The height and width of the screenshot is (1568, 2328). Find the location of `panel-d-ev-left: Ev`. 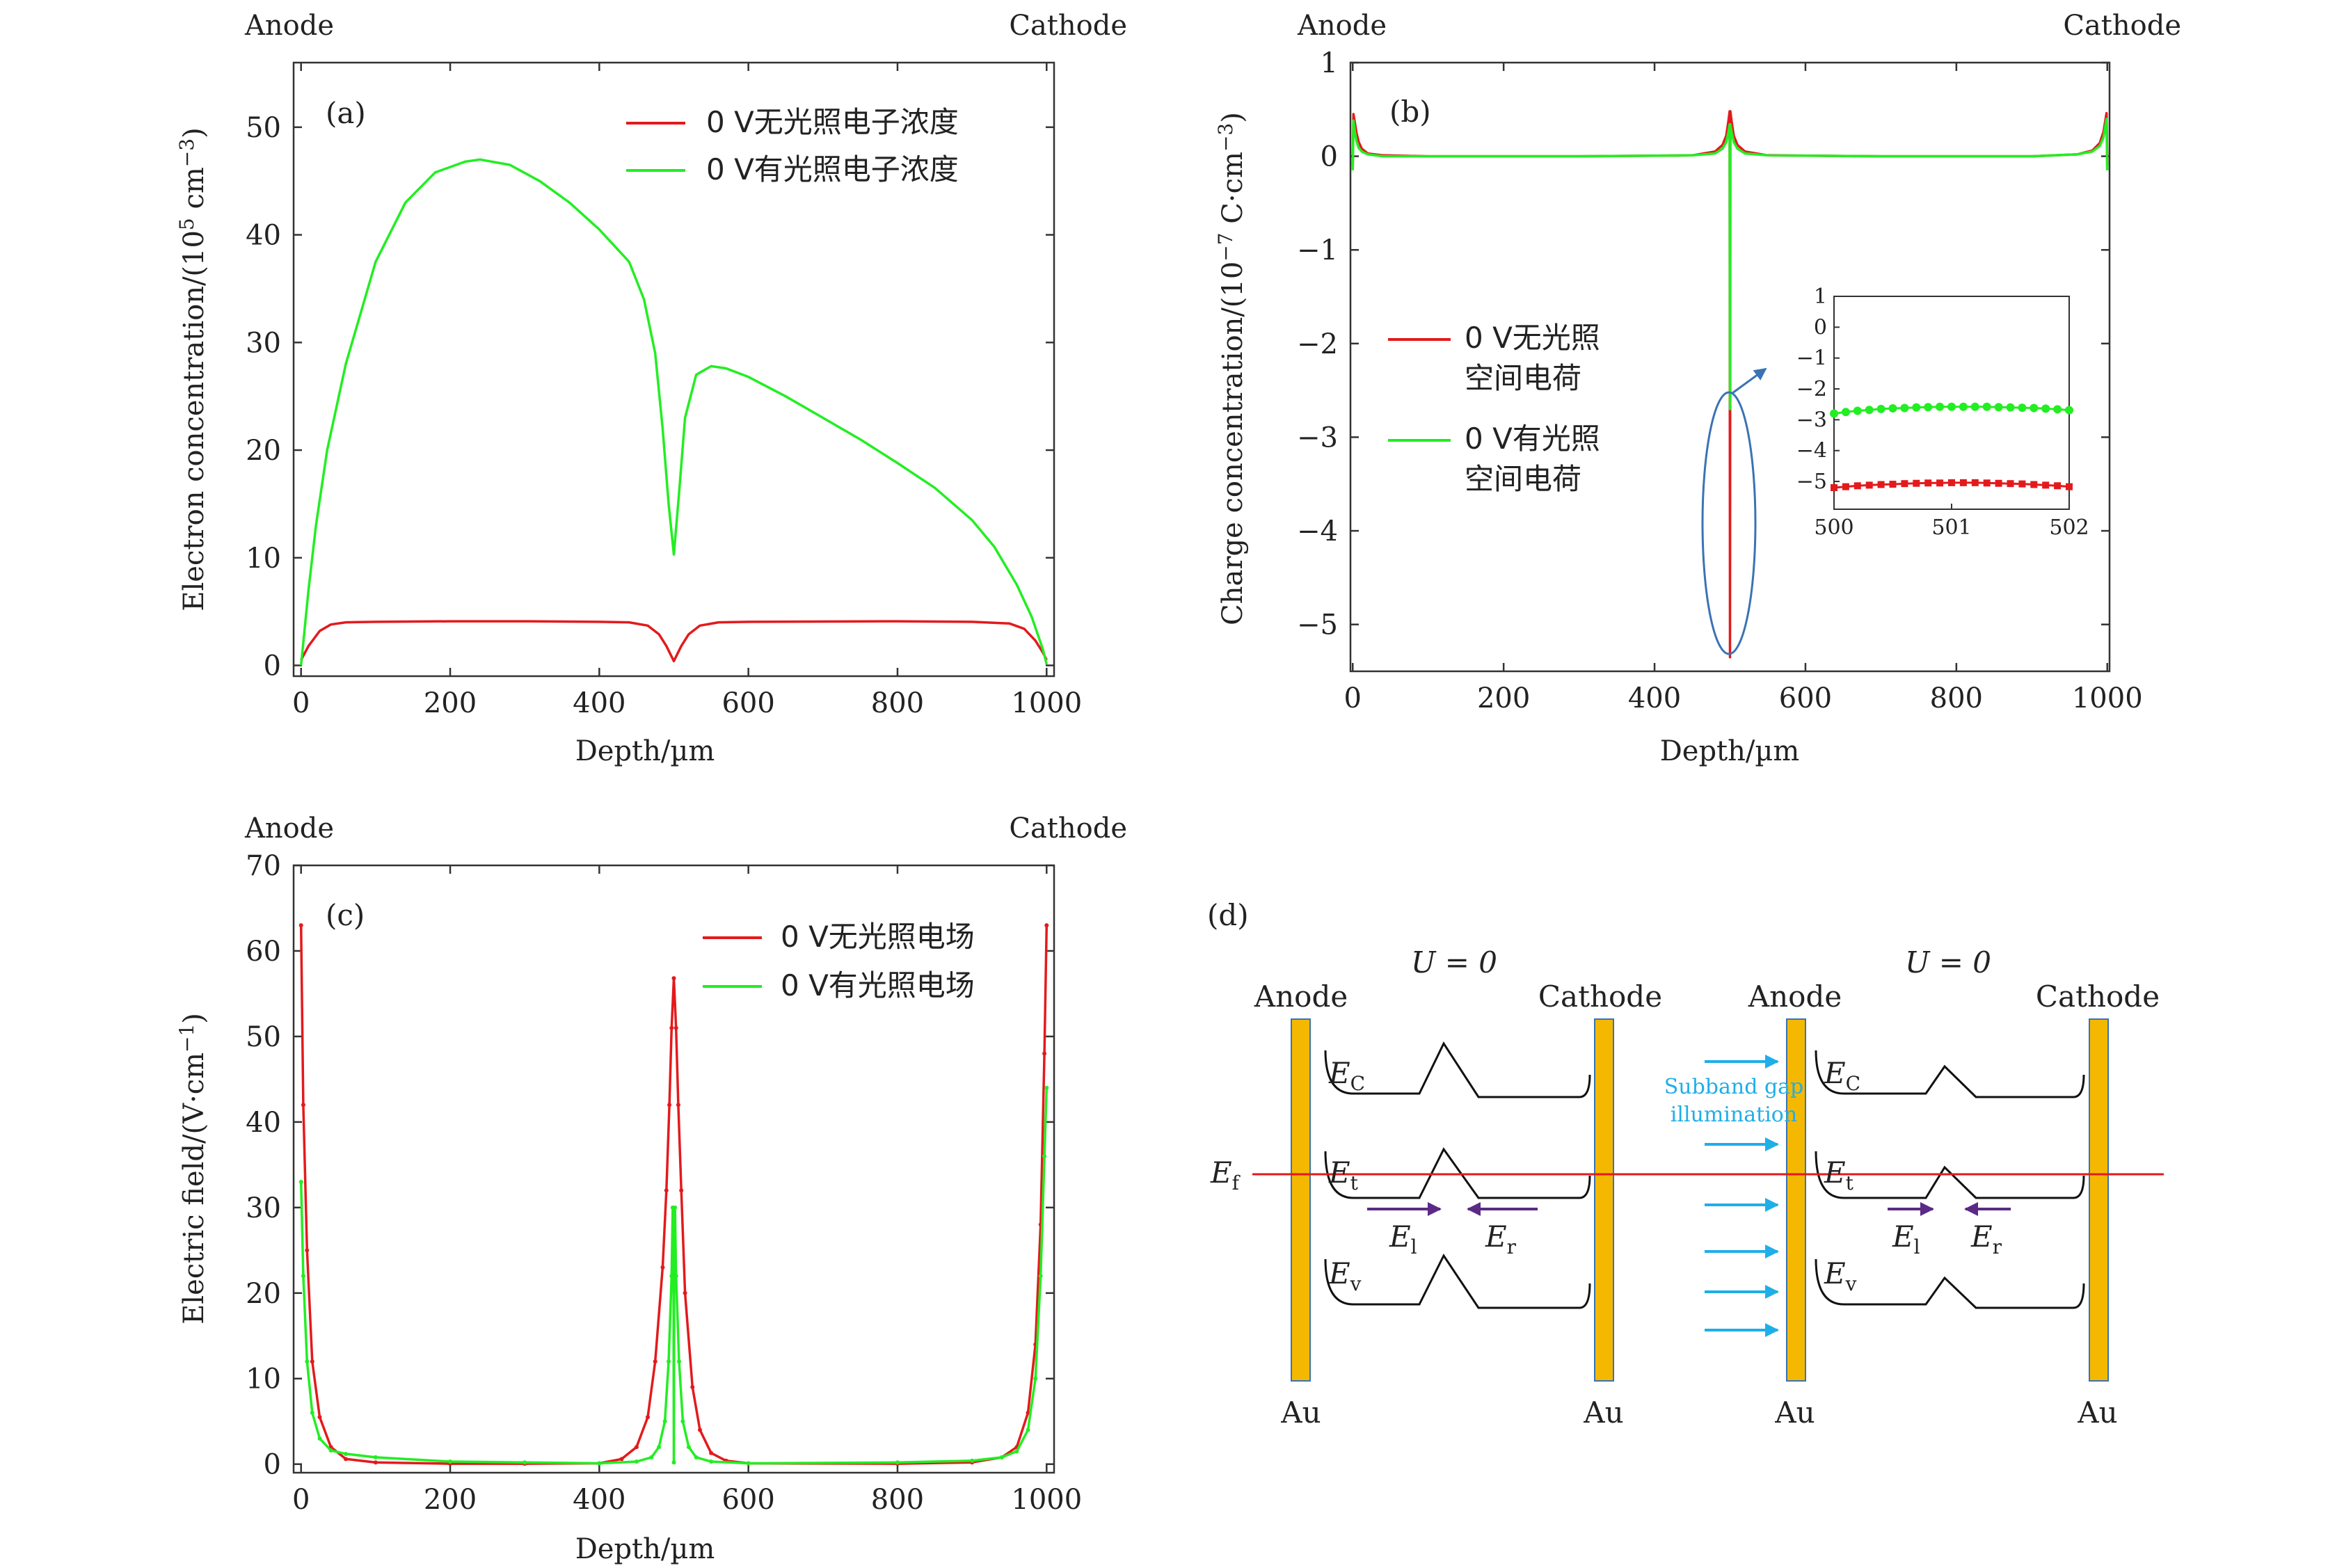

panel-d-ev-left: Ev is located at coordinates (1345, 1275).